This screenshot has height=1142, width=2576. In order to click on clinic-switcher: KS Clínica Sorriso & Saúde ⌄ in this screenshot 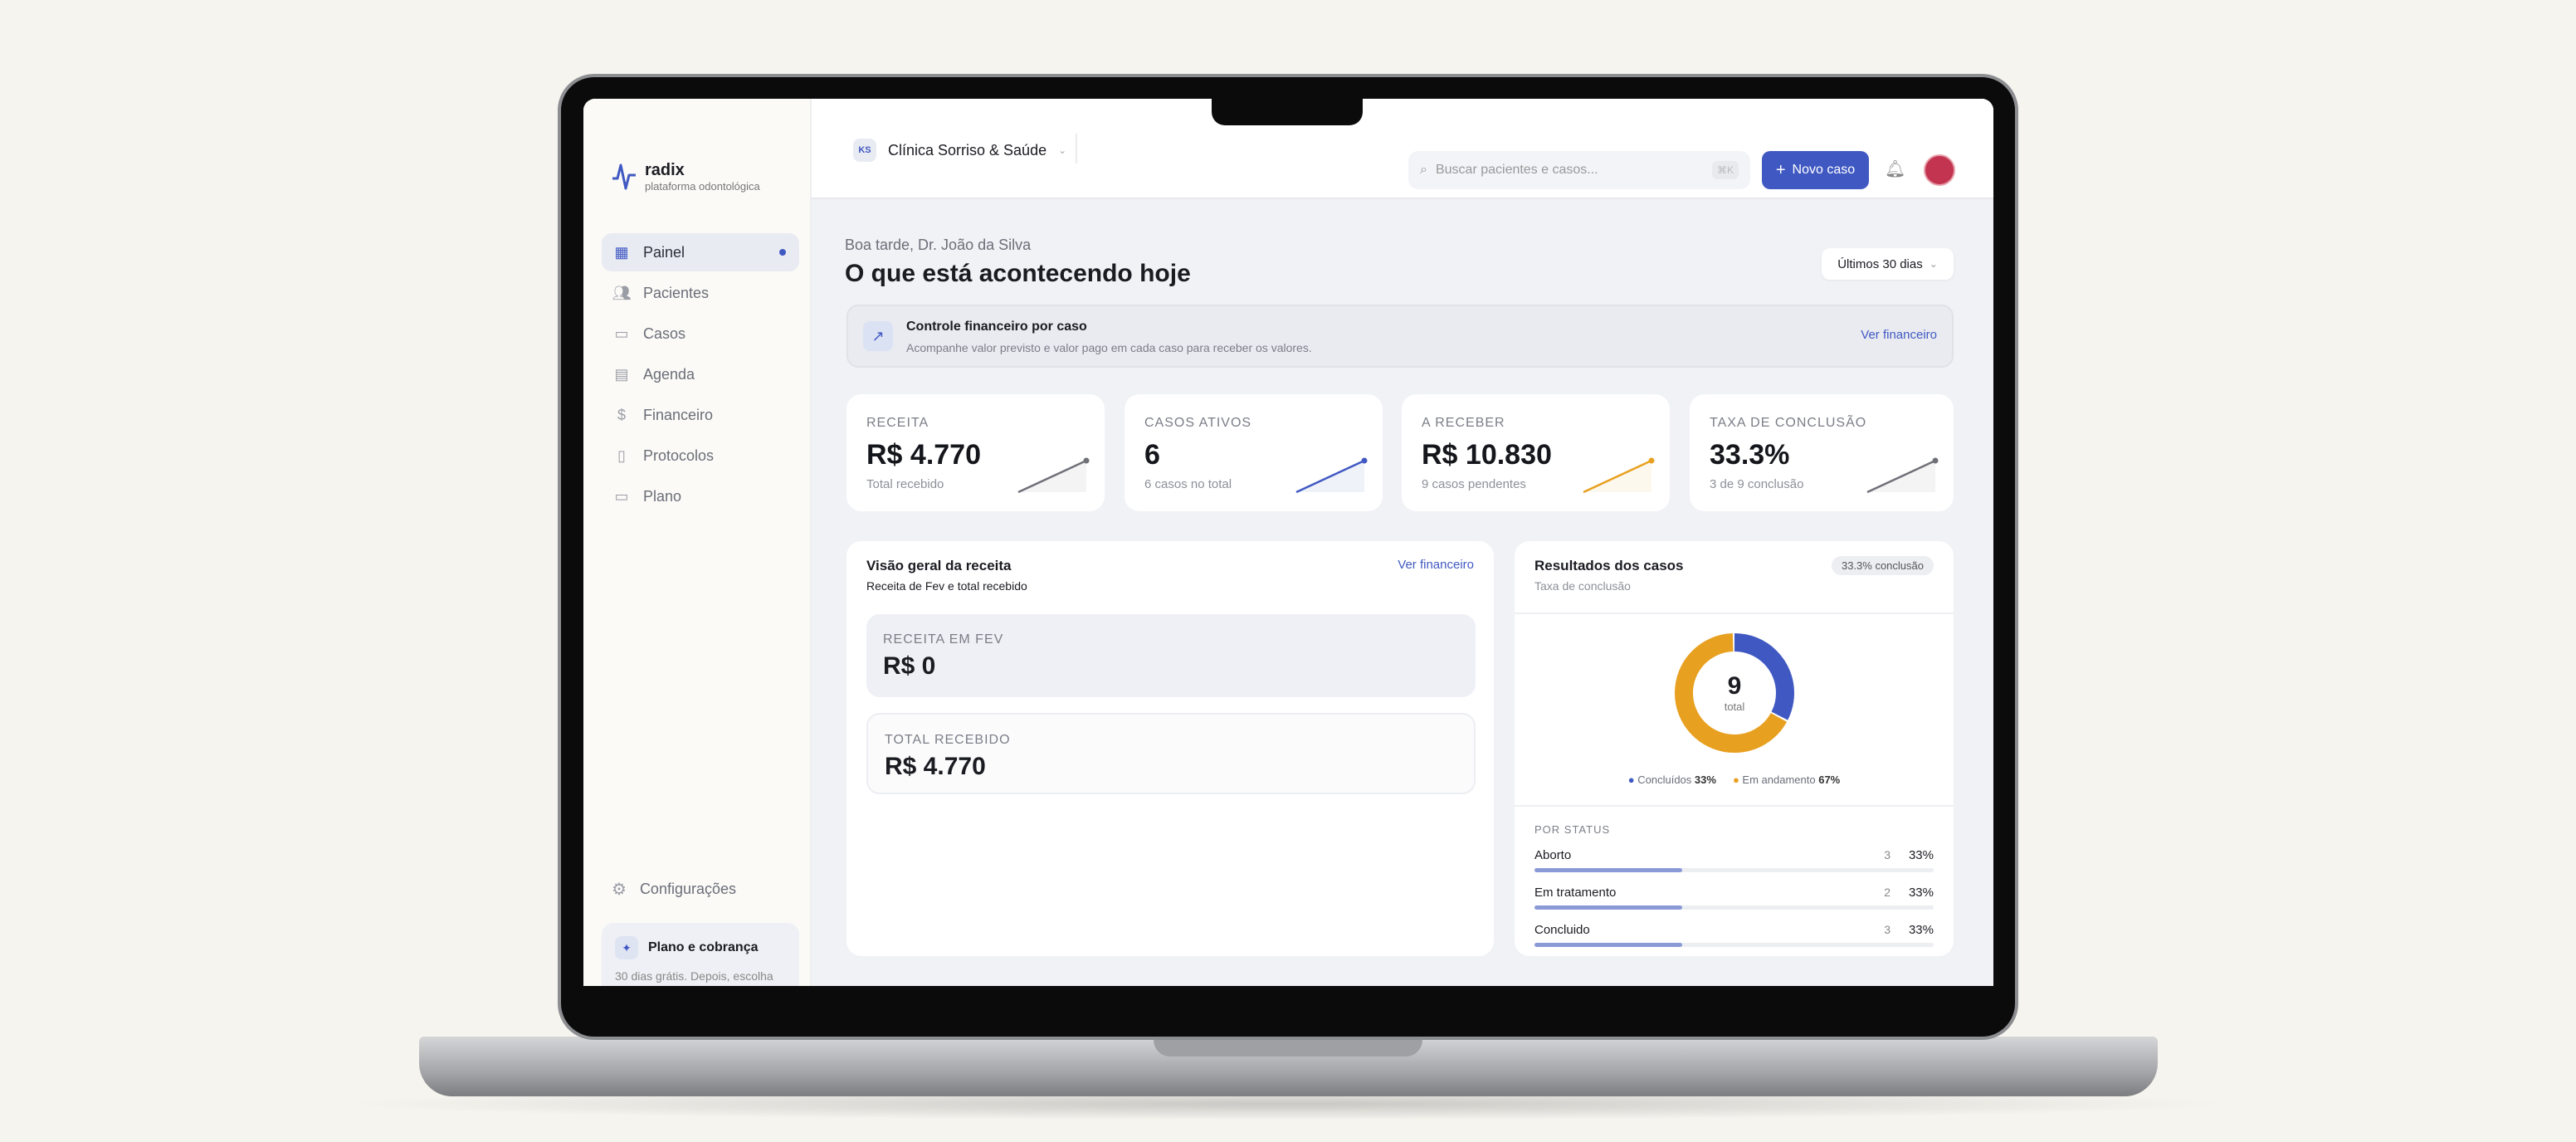, I will do `click(960, 150)`.